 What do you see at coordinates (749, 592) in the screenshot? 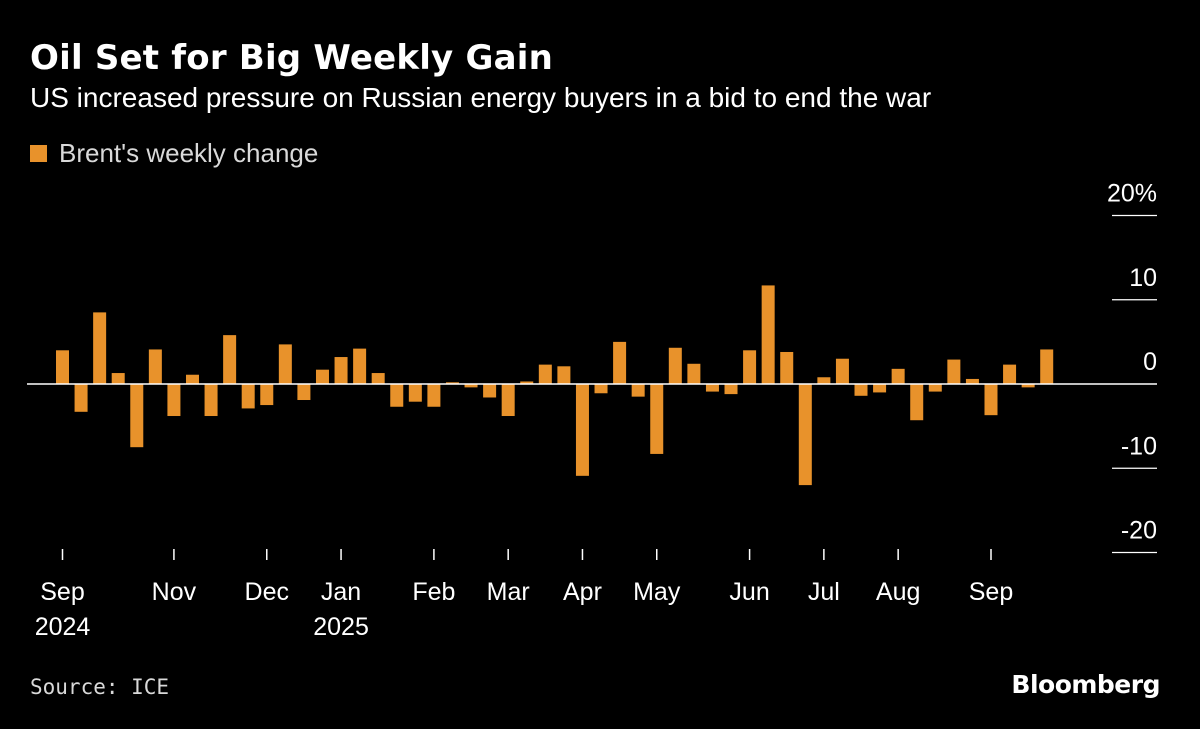
I see `x-tick-label: Jun` at bounding box center [749, 592].